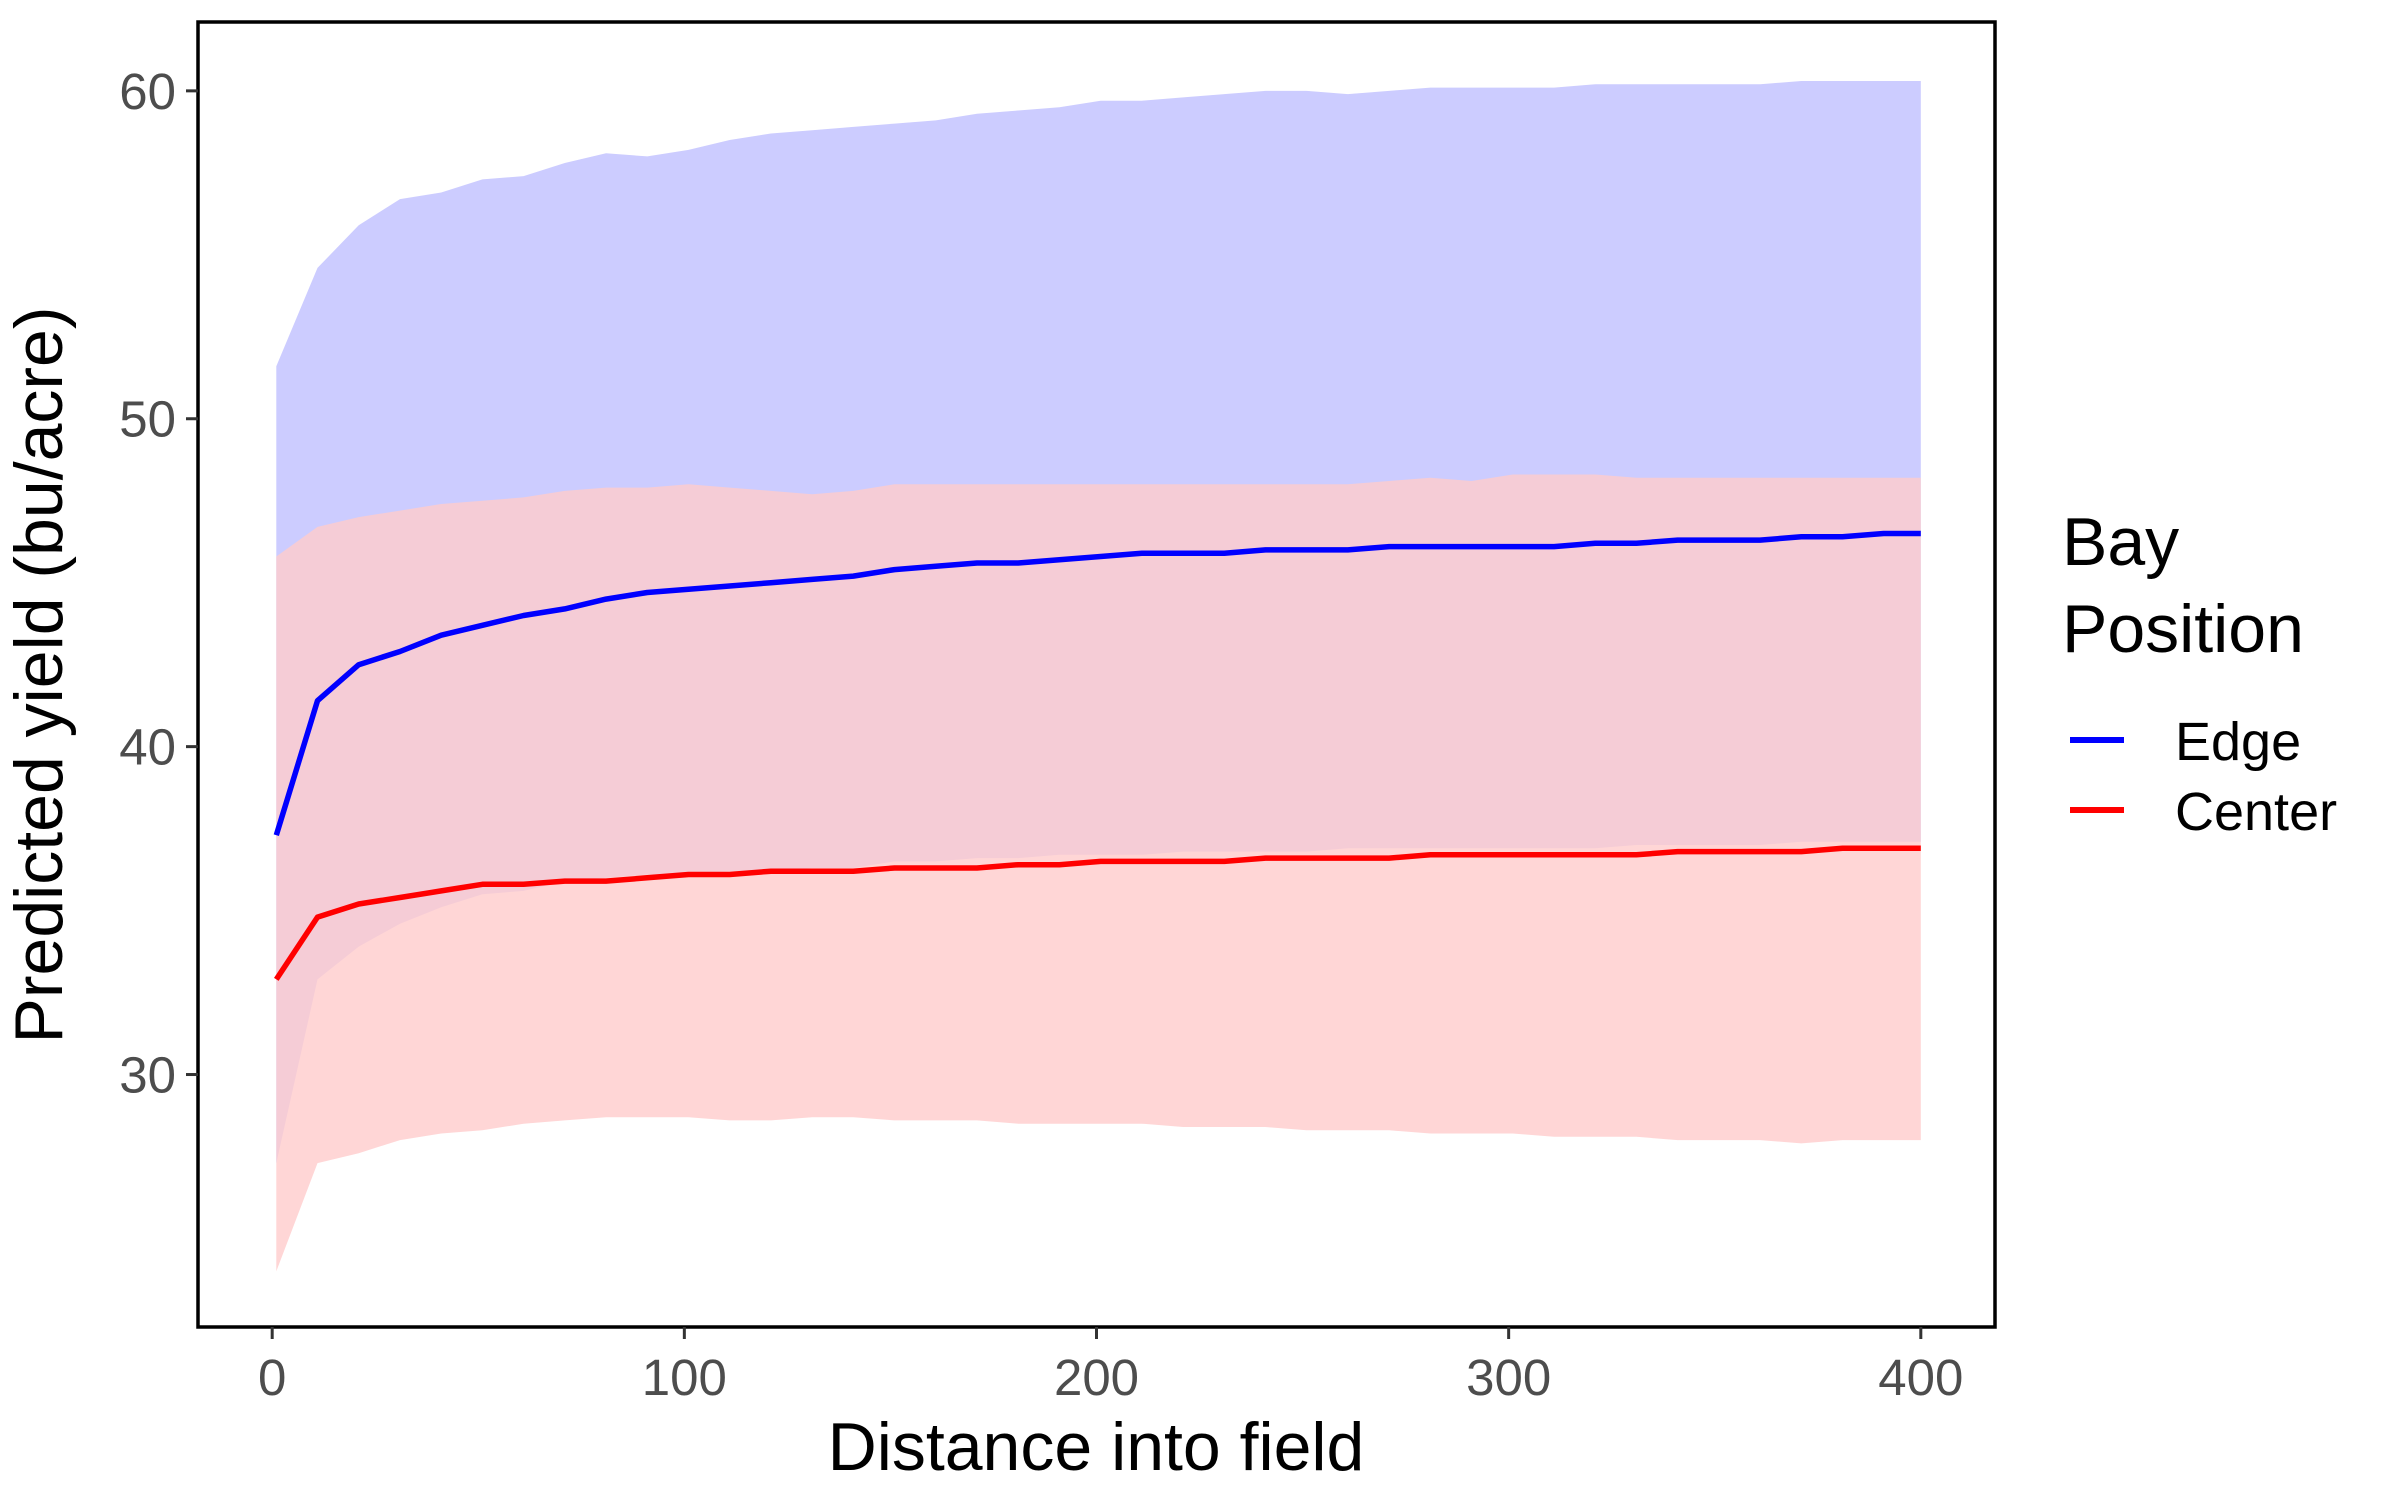 The width and height of the screenshot is (2400, 1500). Describe the element at coordinates (1096, 1447) in the screenshot. I see `x-axis-title: Distance into field` at that location.